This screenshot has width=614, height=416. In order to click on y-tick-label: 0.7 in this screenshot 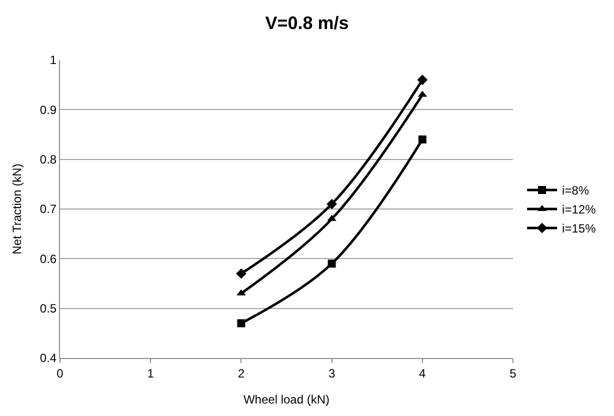, I will do `click(48, 209)`.